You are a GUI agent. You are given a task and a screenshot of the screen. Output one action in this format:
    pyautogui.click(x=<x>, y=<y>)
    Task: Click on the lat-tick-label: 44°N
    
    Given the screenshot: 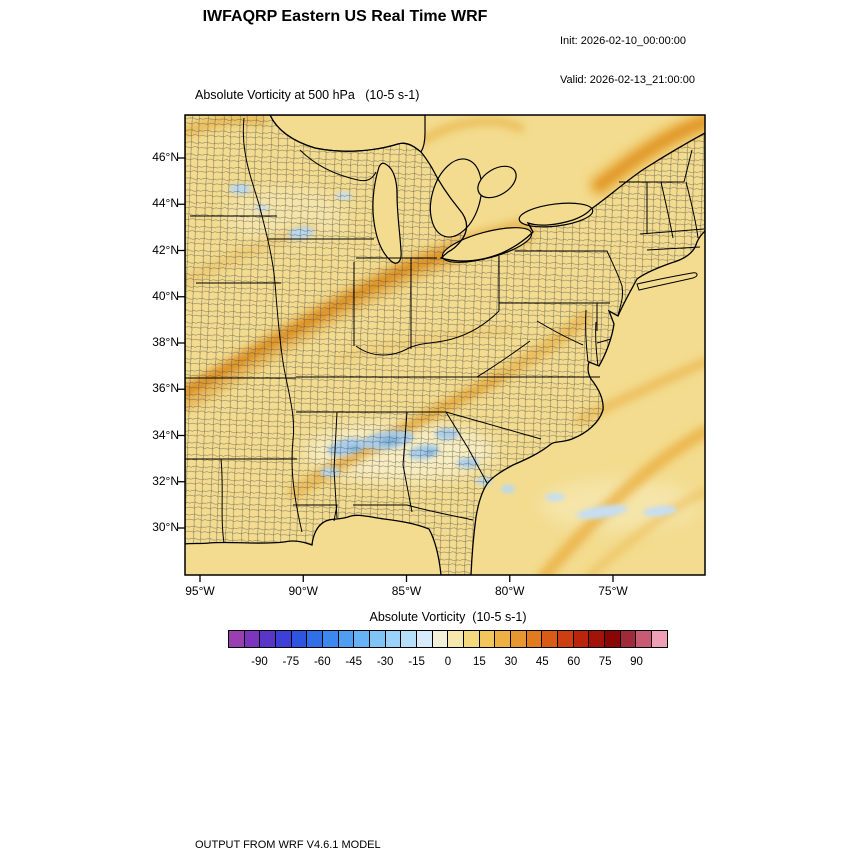 What is the action you would take?
    pyautogui.click(x=165, y=203)
    